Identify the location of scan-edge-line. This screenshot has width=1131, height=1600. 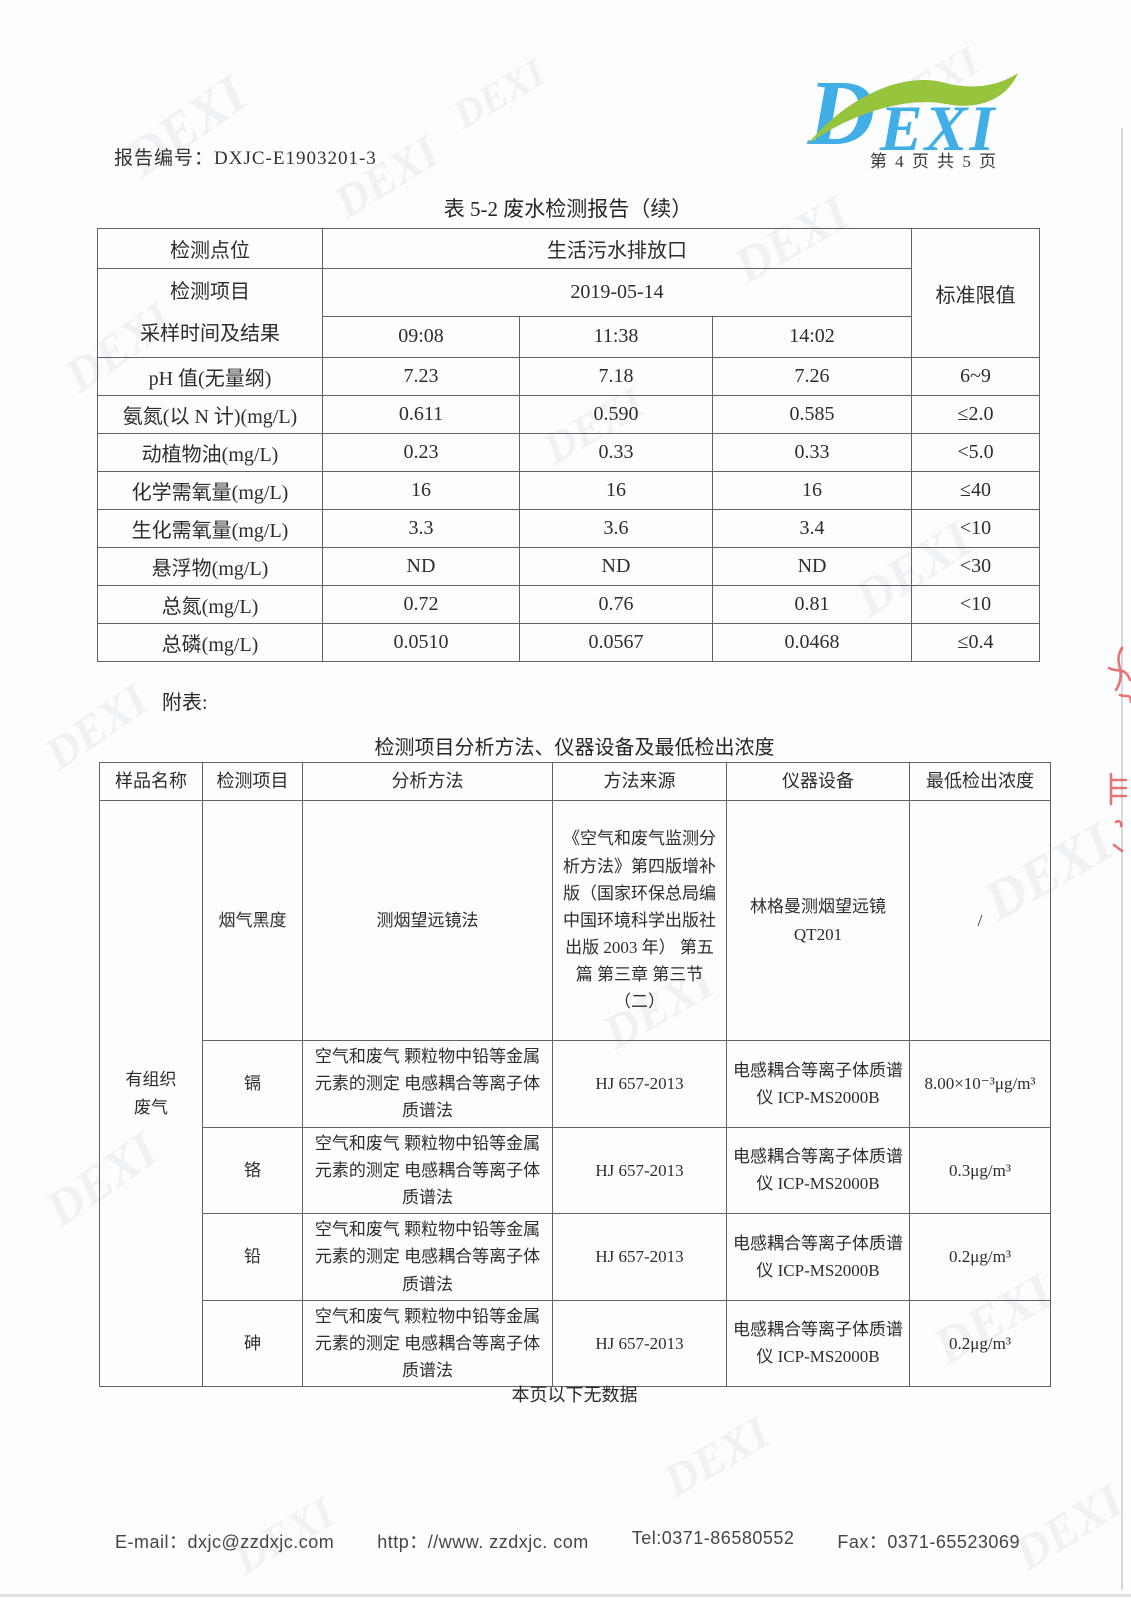
(1122, 859).